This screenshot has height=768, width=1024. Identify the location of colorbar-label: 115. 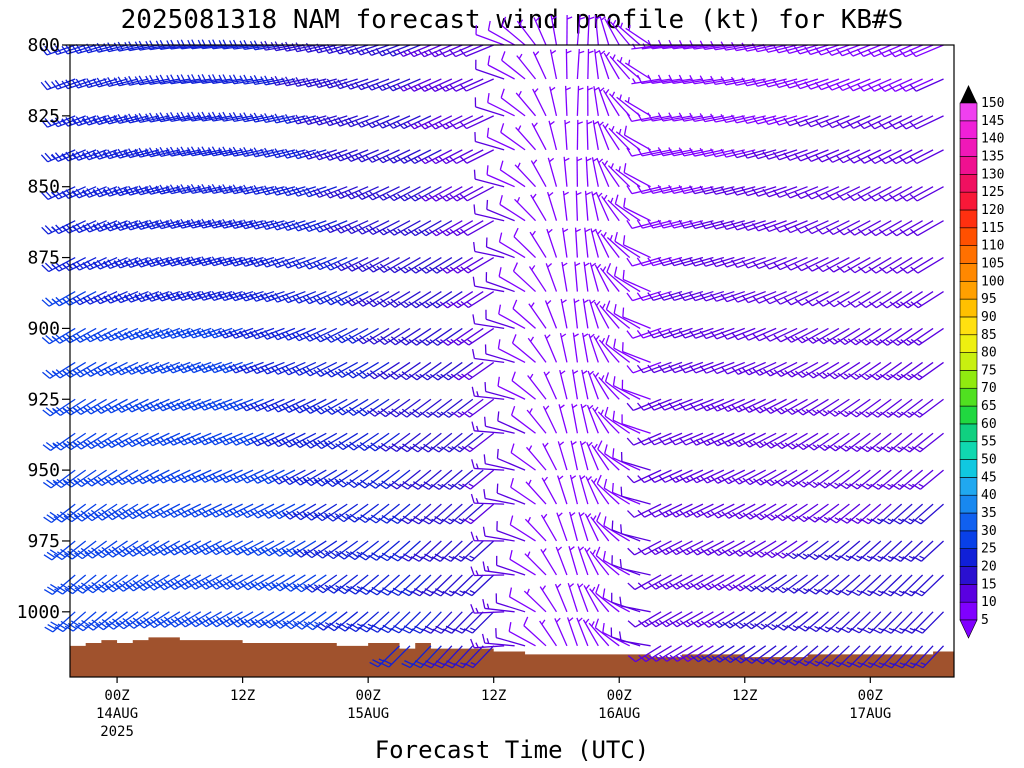
(992, 228).